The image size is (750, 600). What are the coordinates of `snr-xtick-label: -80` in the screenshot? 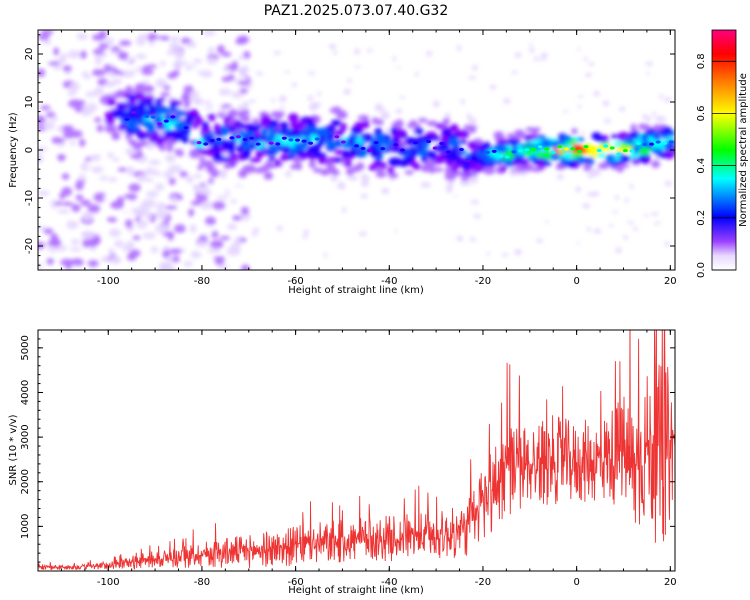 It's located at (202, 582).